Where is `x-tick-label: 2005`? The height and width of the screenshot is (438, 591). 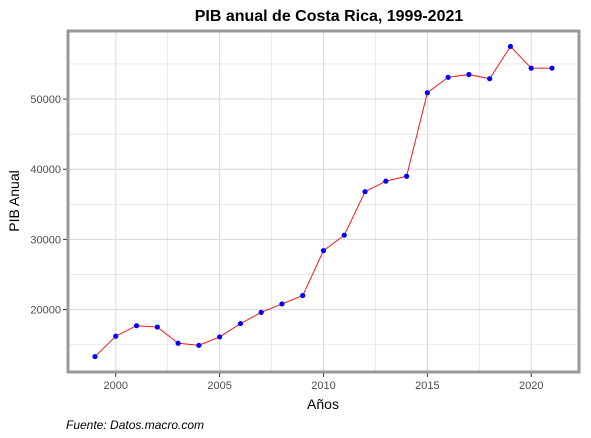 x-tick-label: 2005 is located at coordinates (219, 386).